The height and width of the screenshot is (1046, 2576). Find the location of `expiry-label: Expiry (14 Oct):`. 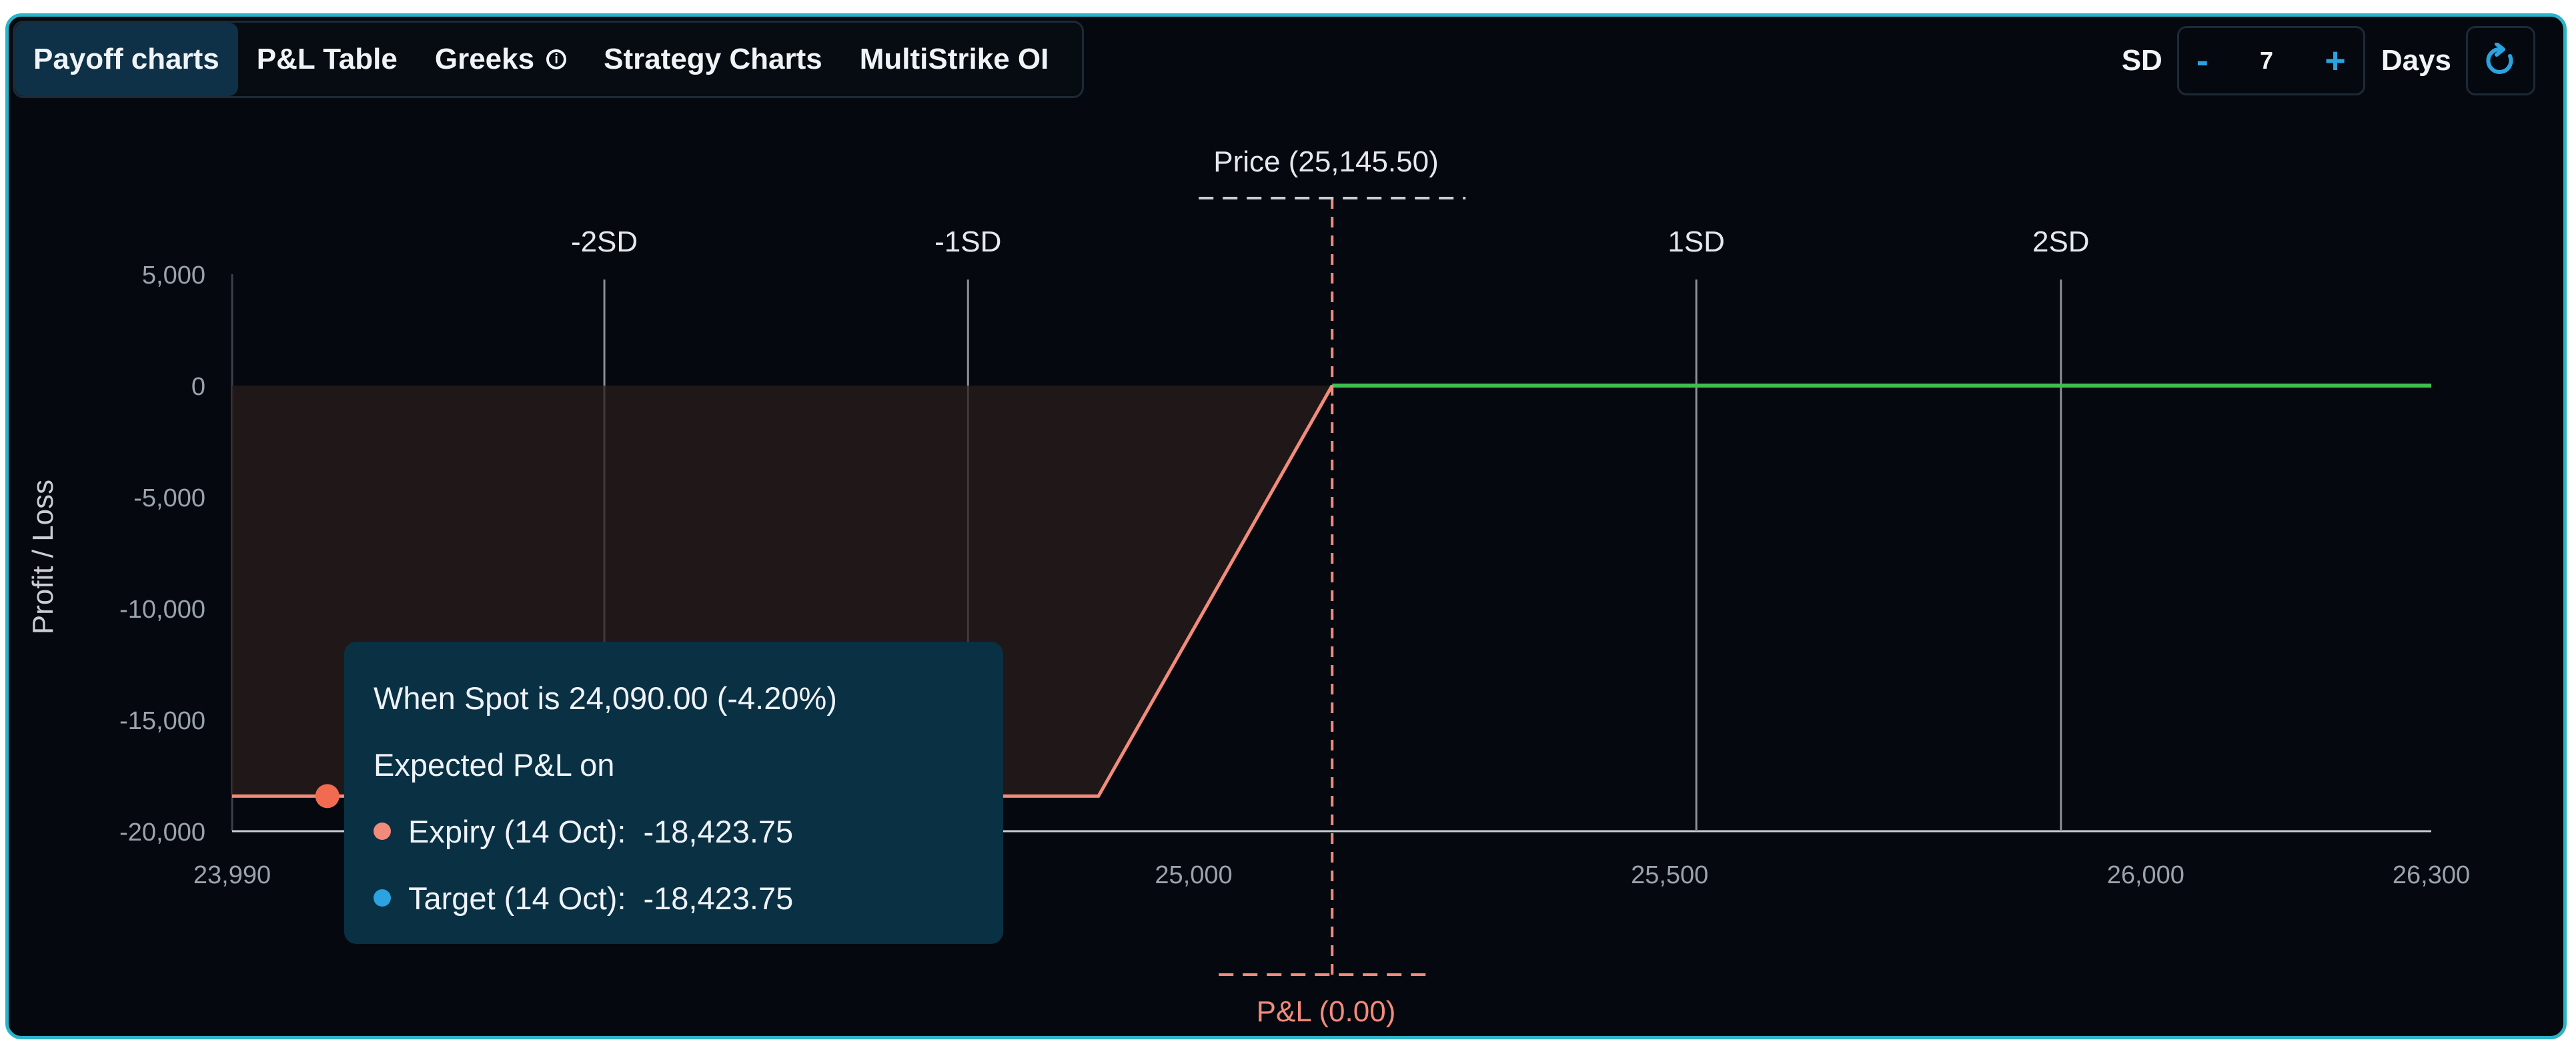

expiry-label: Expiry (14 Oct): is located at coordinates (517, 831).